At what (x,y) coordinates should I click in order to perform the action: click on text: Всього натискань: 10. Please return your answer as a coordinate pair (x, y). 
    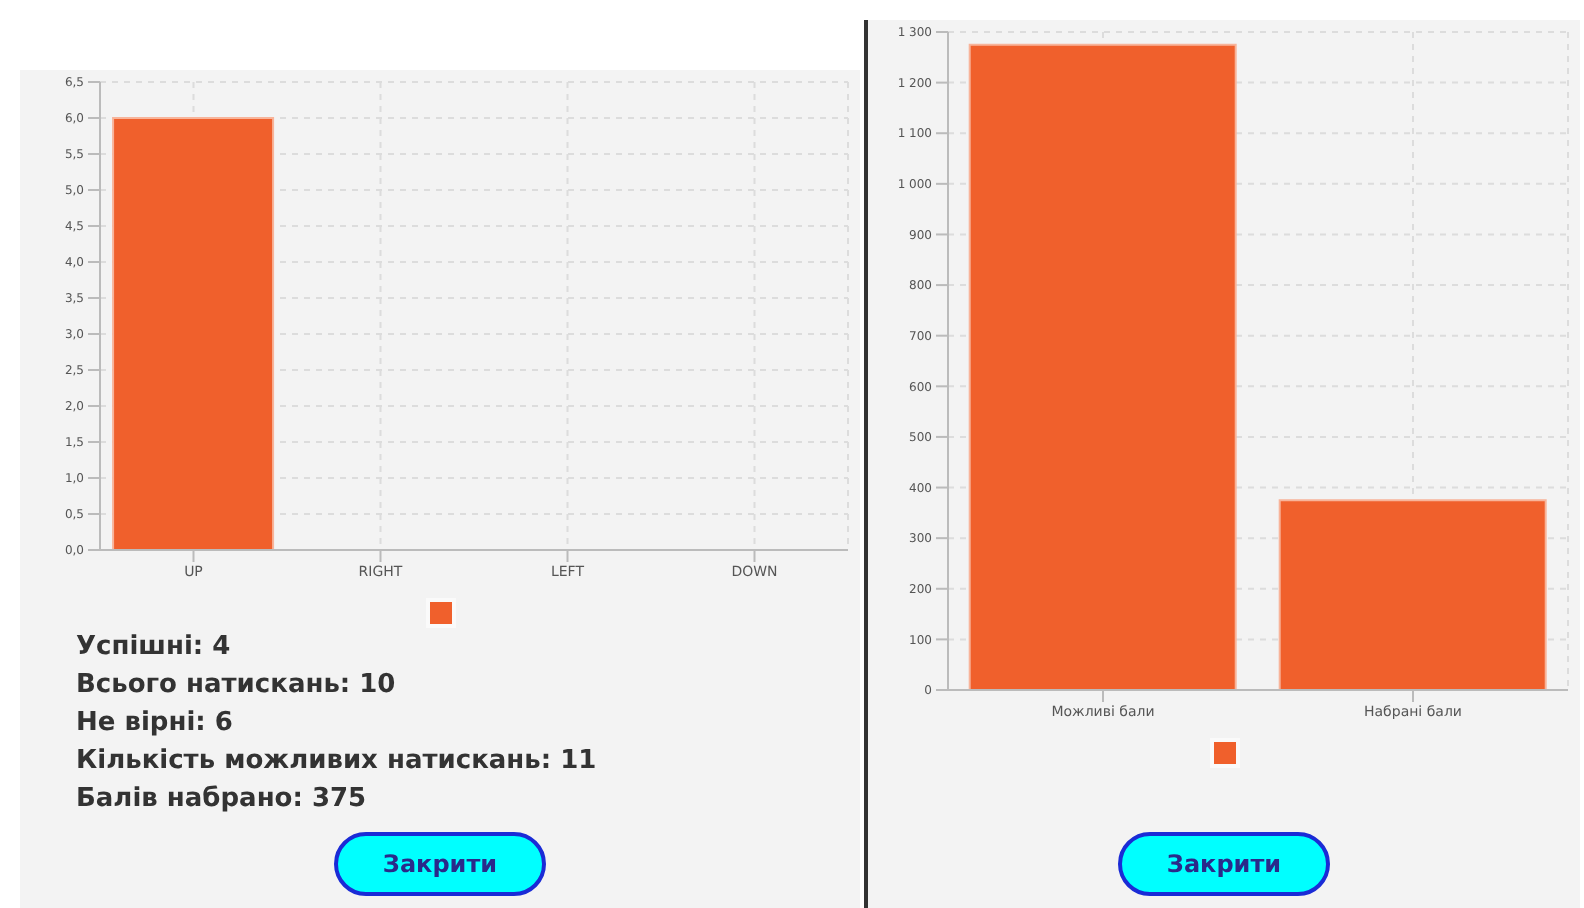
    Looking at the image, I should click on (237, 686).